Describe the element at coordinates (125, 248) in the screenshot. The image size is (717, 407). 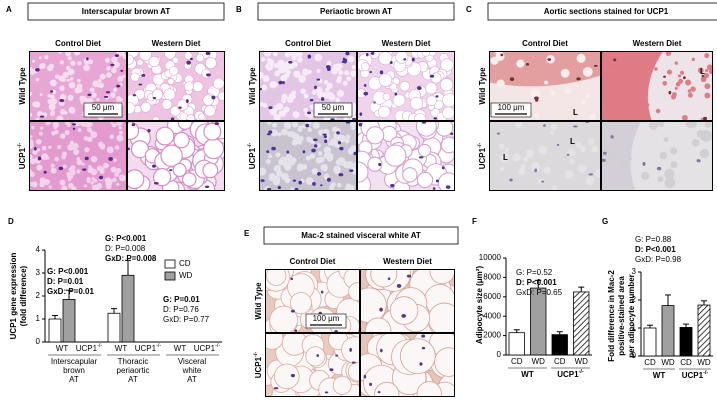
I see `stat-text: D: P=0.008` at that location.